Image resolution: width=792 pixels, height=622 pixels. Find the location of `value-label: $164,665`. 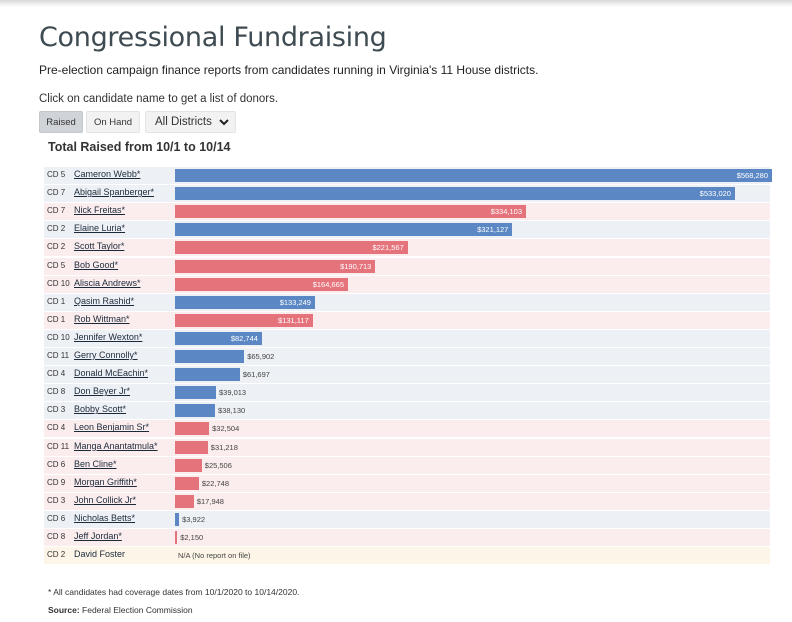

value-label: $164,665 is located at coordinates (328, 284).